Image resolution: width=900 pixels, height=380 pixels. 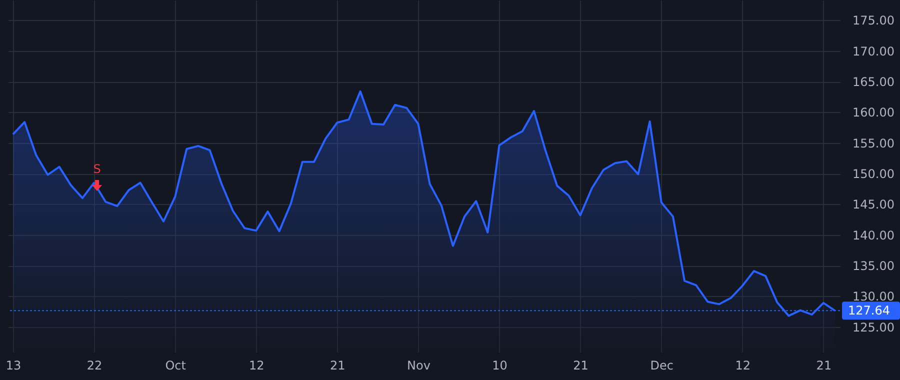 What do you see at coordinates (873, 174) in the screenshot?
I see `y-tick-label: 150.00` at bounding box center [873, 174].